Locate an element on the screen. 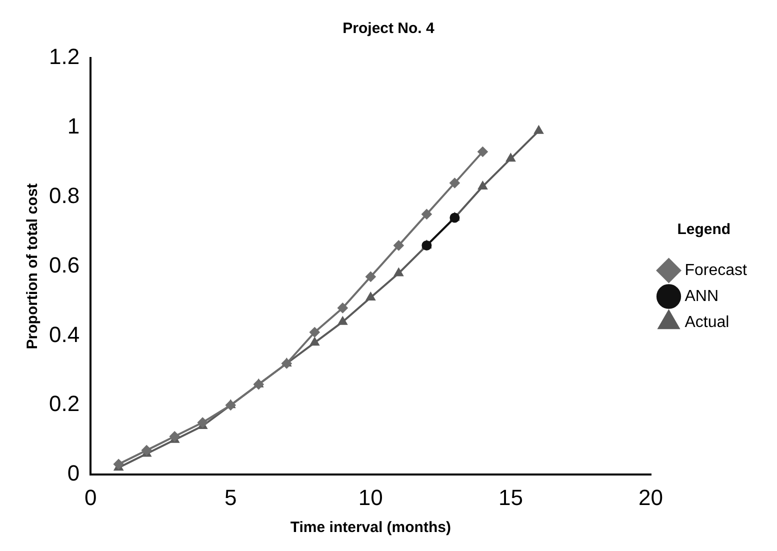  y-tick-label: 0.2 is located at coordinates (64, 403).